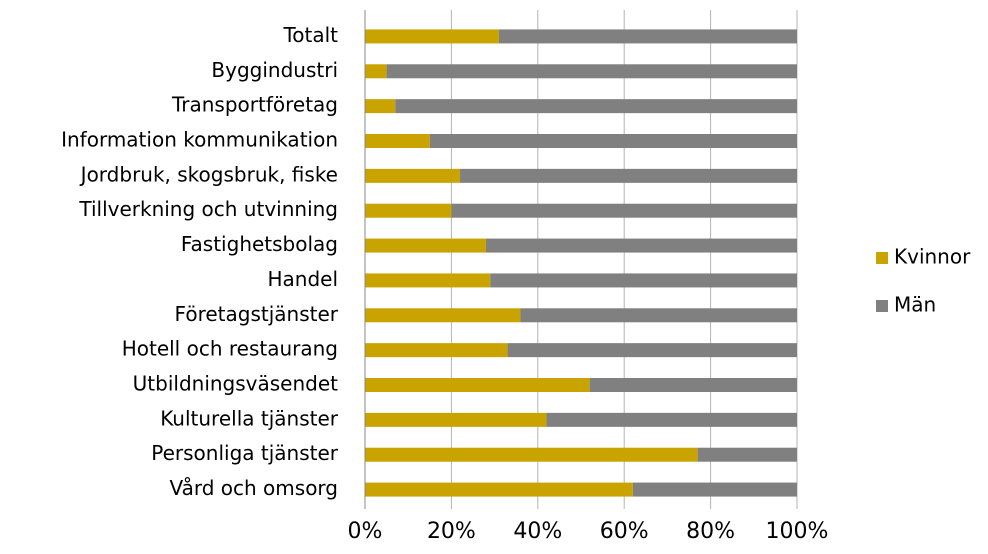 The width and height of the screenshot is (988, 554). Describe the element at coordinates (537, 531) in the screenshot. I see `x-tick-label: 40%` at that location.